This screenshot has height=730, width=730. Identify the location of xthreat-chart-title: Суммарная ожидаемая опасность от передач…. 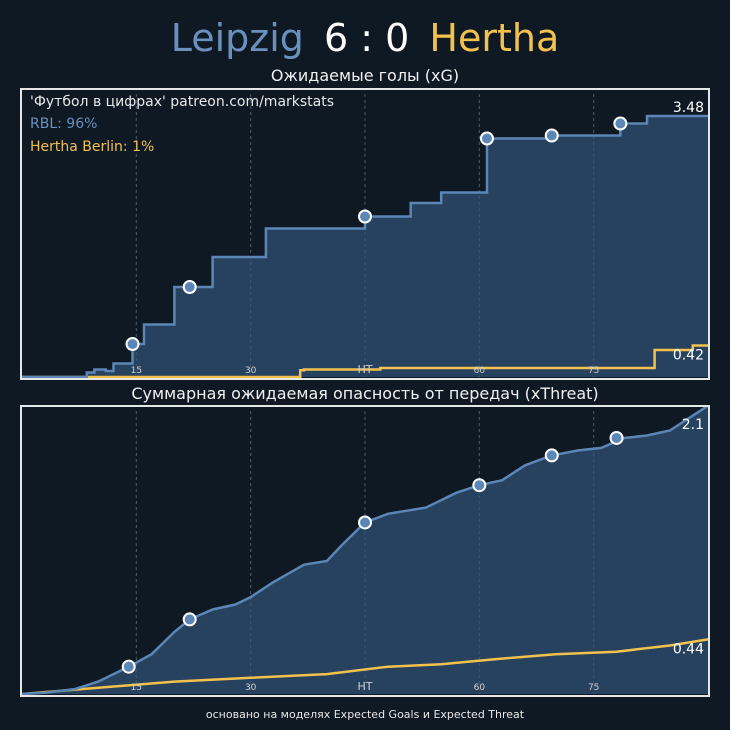
(365, 393).